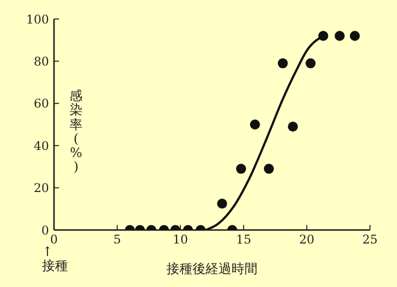 This screenshot has width=397, height=287. What do you see at coordinates (306, 239) in the screenshot?
I see `x-tick-label: 20` at bounding box center [306, 239].